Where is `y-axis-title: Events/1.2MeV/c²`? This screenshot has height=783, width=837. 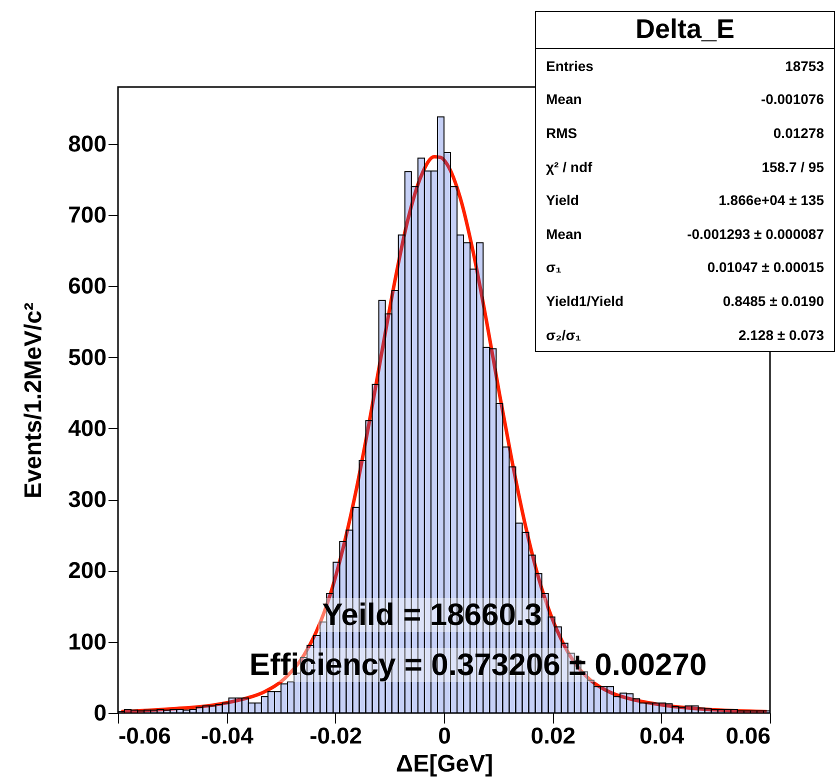
y-axis-title: Events/1.2MeV/c² is located at coordinates (34, 400).